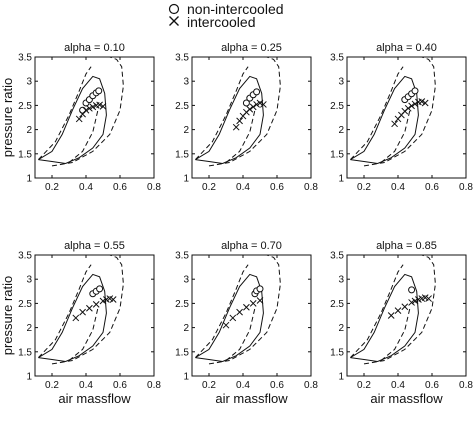 The width and height of the screenshot is (474, 421). I want to click on panel-2: alpha = 0.25 0.2 0.4 0.6 0.8 1 1.5 2 2.5 3 3.5, so click(246, 117).